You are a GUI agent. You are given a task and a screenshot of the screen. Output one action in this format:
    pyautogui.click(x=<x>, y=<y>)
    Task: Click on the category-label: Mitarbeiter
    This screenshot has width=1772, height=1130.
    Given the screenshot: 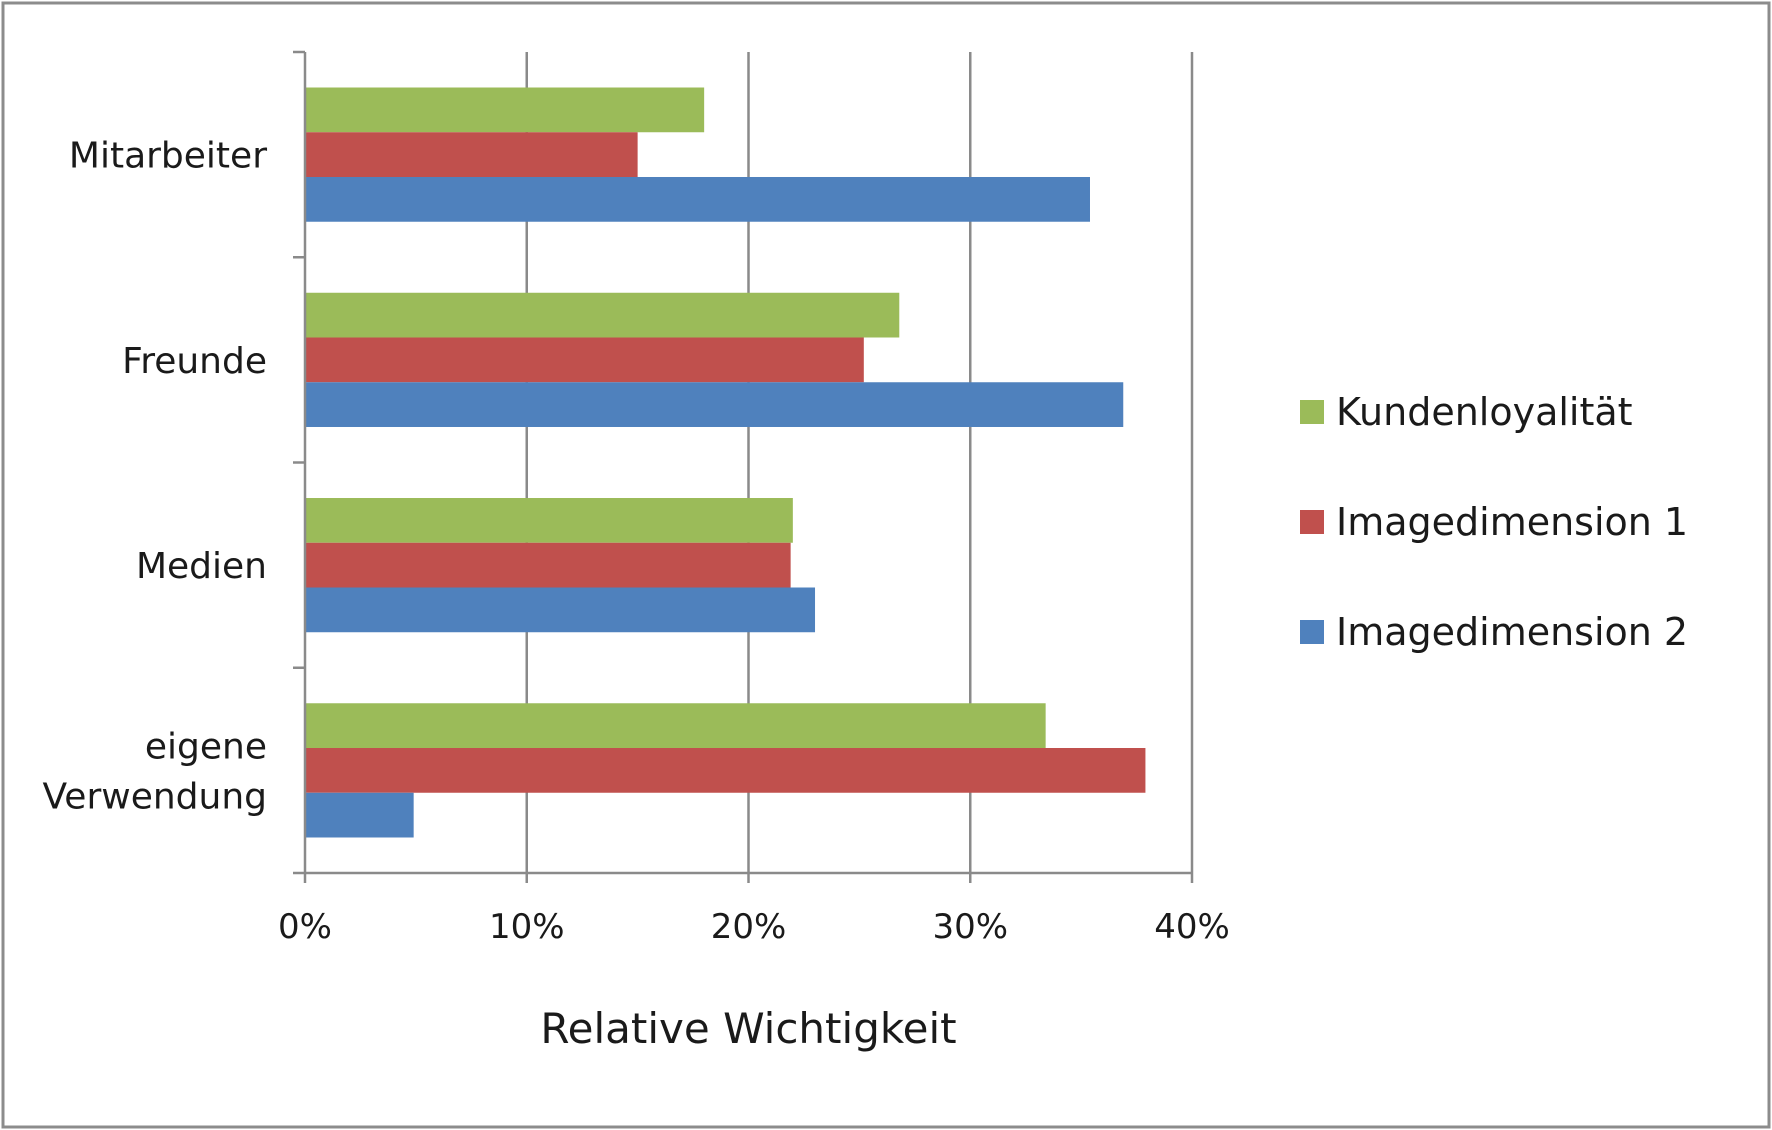 What is the action you would take?
    pyautogui.click(x=168, y=156)
    